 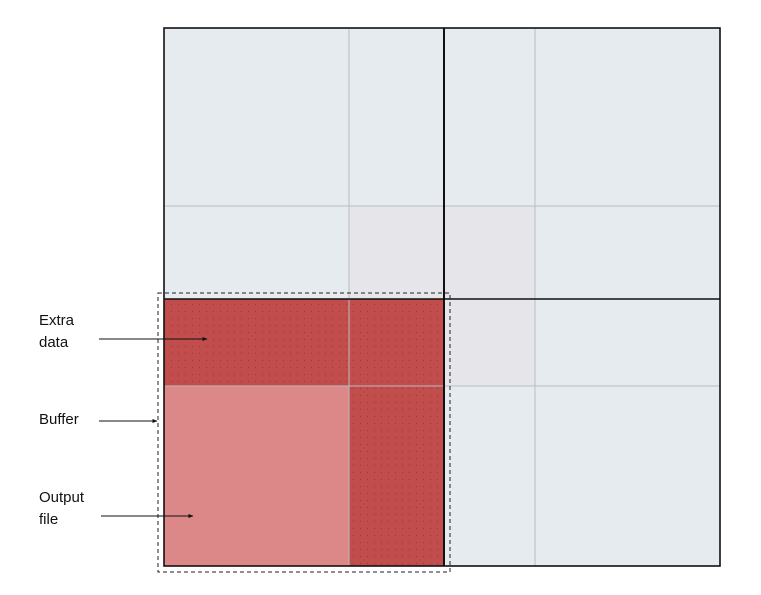 I want to click on output-file-region, so click(x=256, y=476).